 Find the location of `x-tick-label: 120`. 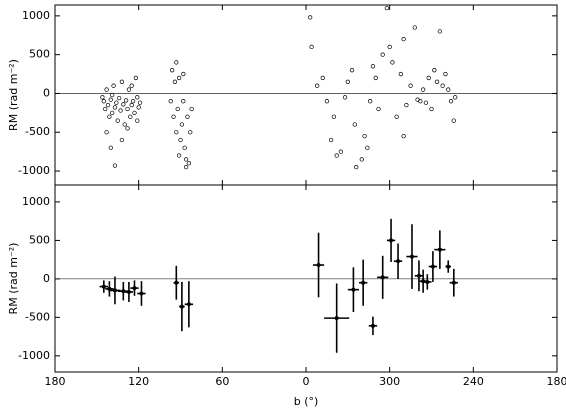

x-tick-label: 120 is located at coordinates (138, 381).